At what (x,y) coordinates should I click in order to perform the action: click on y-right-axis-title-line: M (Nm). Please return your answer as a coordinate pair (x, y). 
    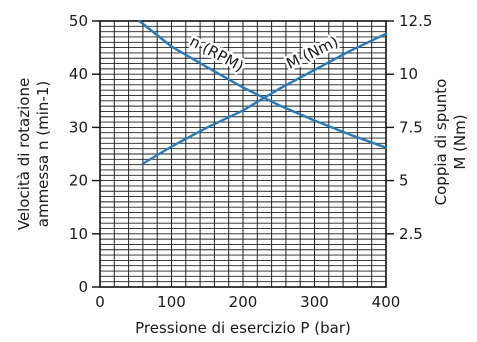
    Looking at the image, I should click on (460, 141).